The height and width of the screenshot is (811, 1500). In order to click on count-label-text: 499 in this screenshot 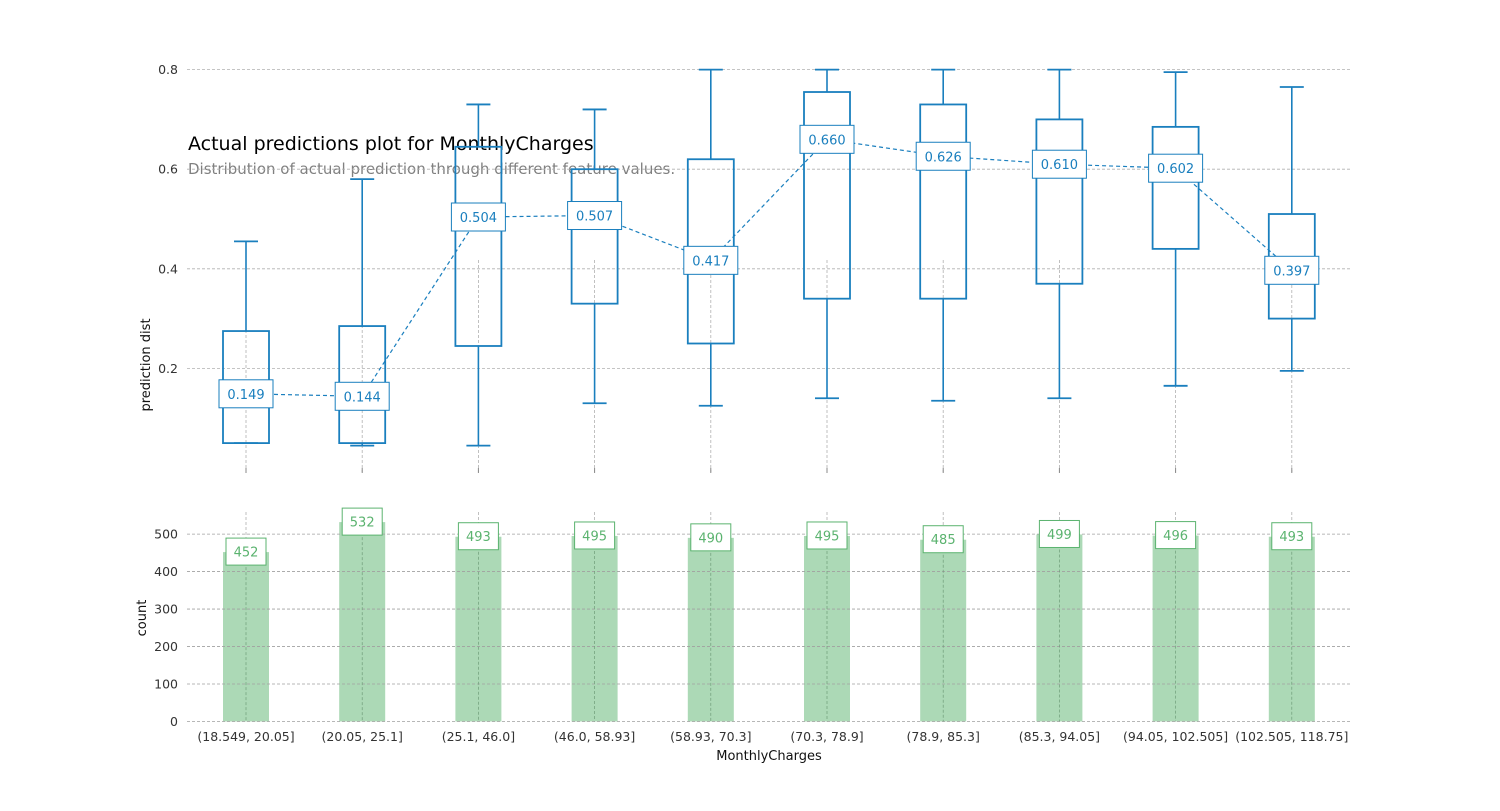, I will do `click(1059, 535)`.